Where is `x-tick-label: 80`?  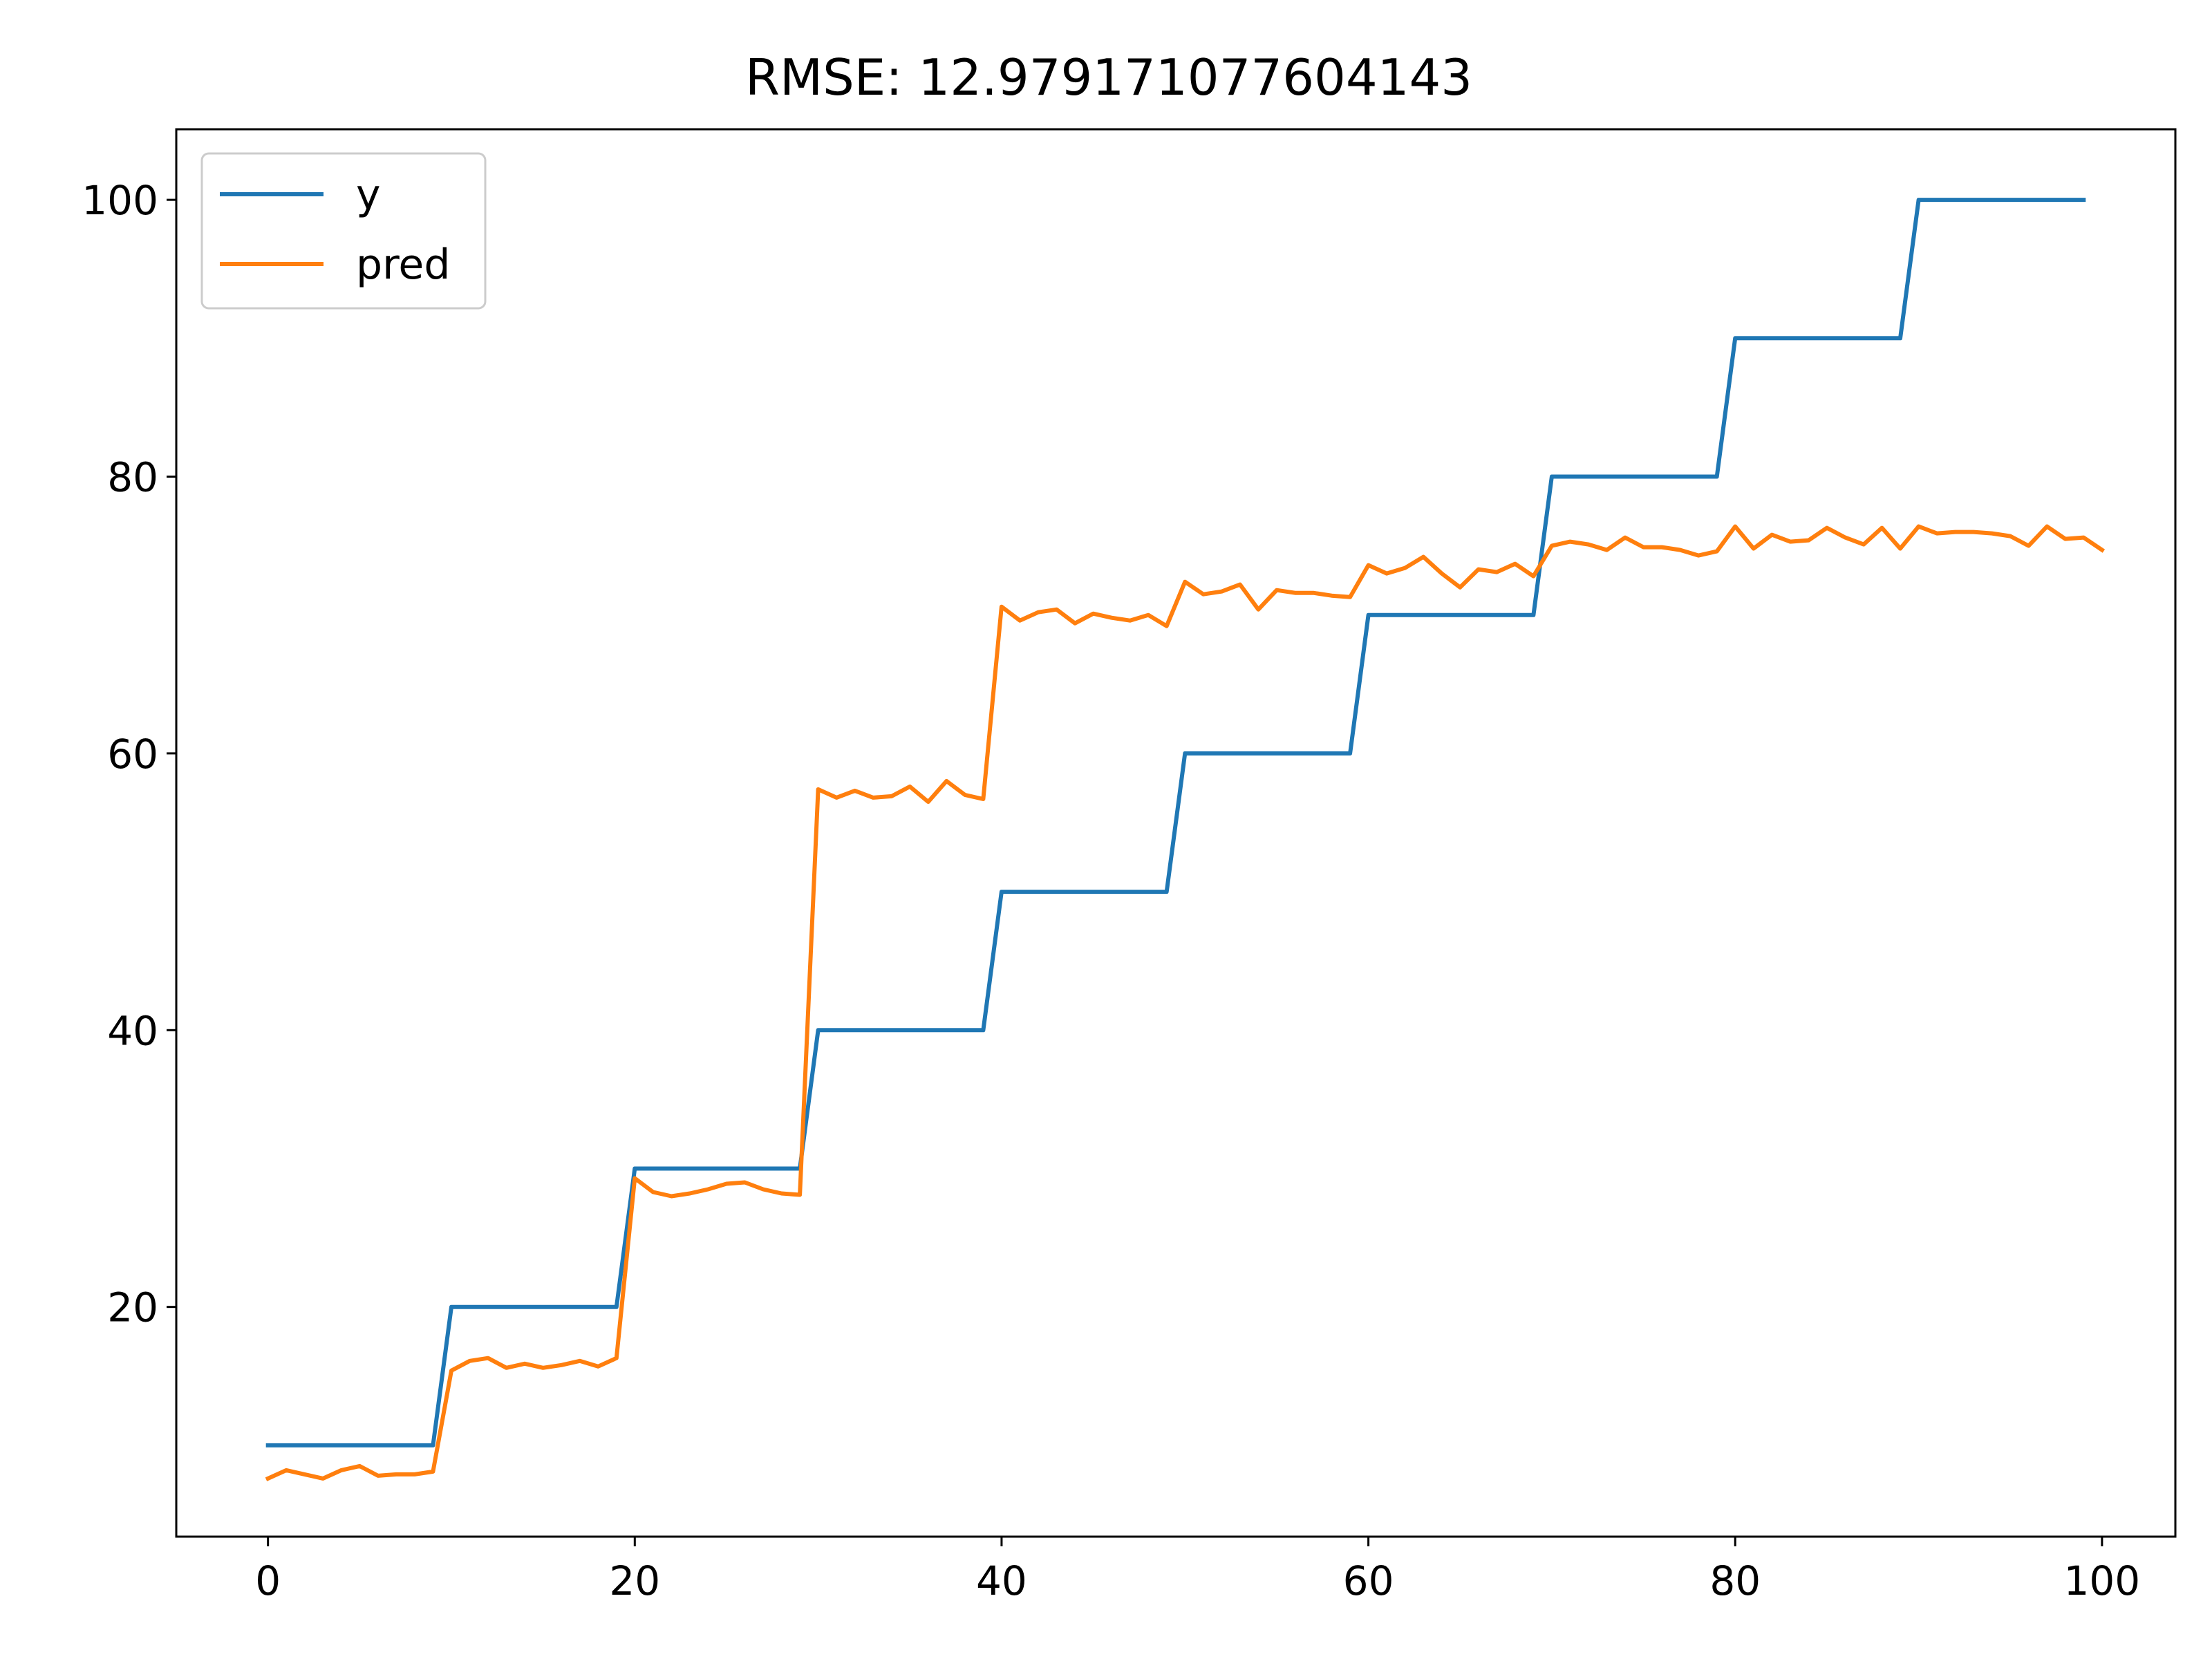
x-tick-label: 80 is located at coordinates (1735, 1581).